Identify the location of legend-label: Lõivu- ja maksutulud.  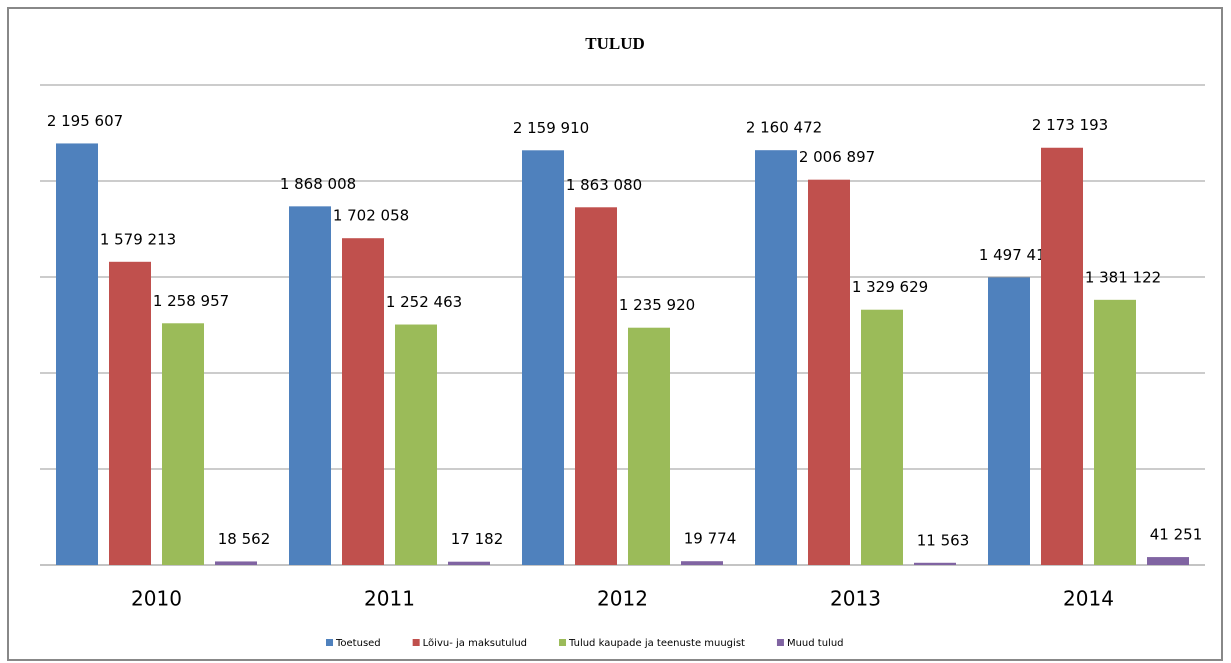
(475, 643).